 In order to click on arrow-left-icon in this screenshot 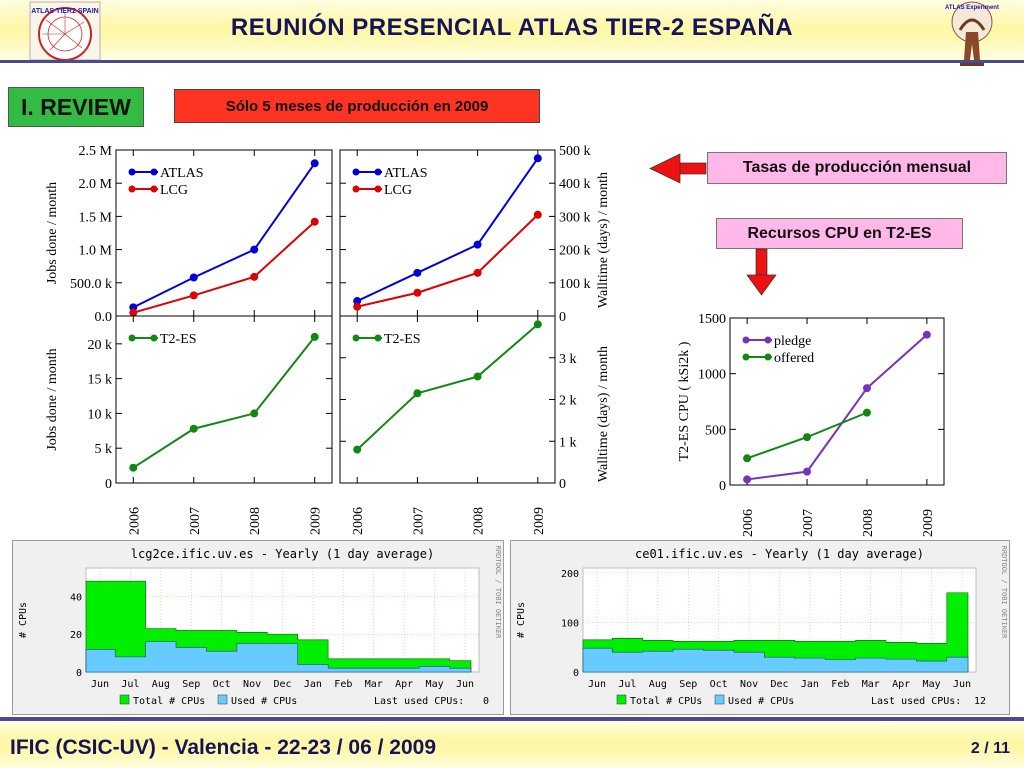, I will do `click(678, 168)`.